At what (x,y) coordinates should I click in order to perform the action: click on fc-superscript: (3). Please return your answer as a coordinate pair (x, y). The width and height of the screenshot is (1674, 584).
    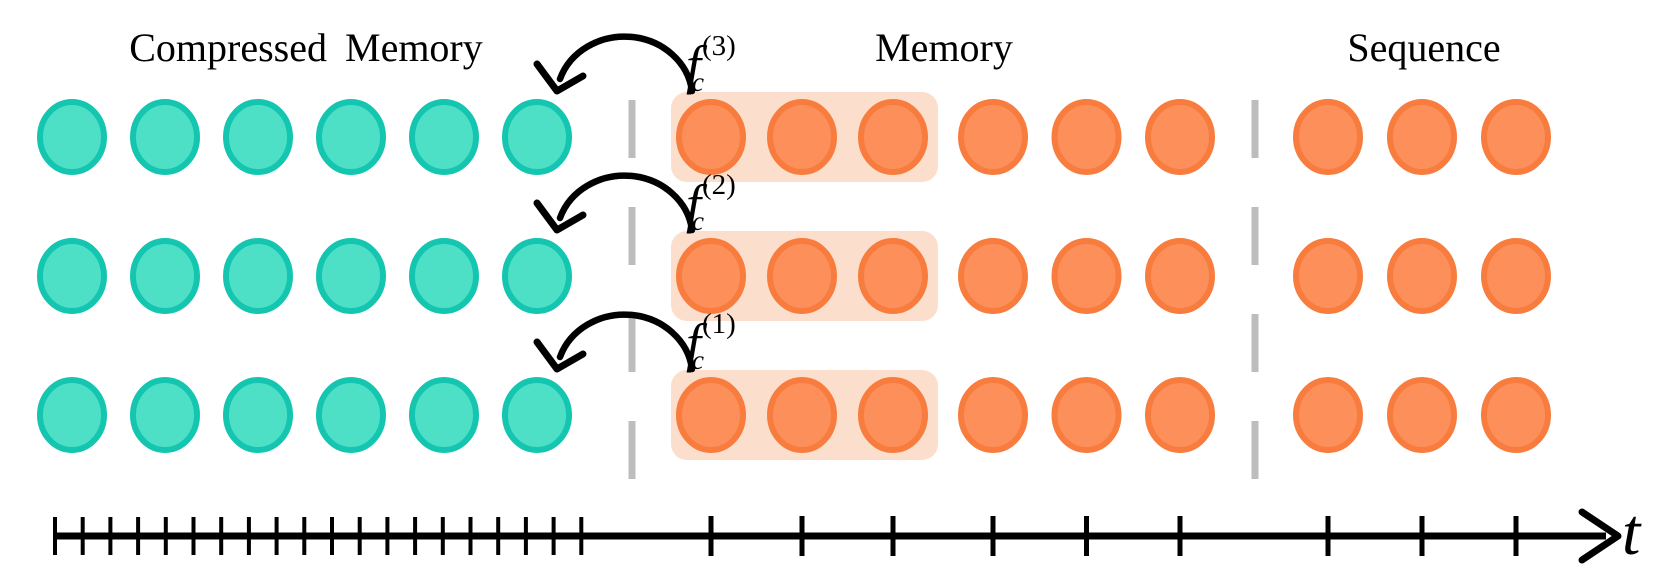
    Looking at the image, I should click on (719, 46).